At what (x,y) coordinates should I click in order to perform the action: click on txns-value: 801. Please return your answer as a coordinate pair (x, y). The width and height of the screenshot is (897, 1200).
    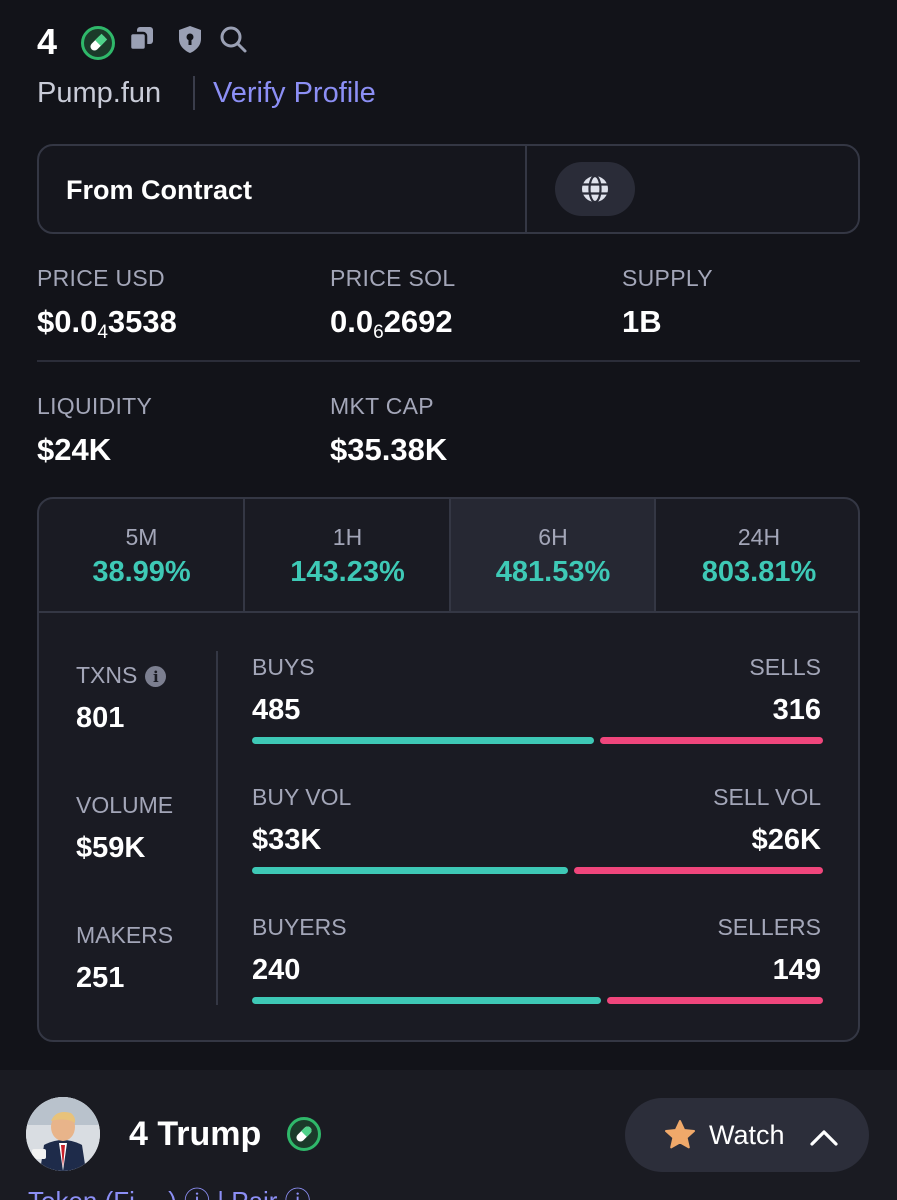
    Looking at the image, I should click on (100, 718).